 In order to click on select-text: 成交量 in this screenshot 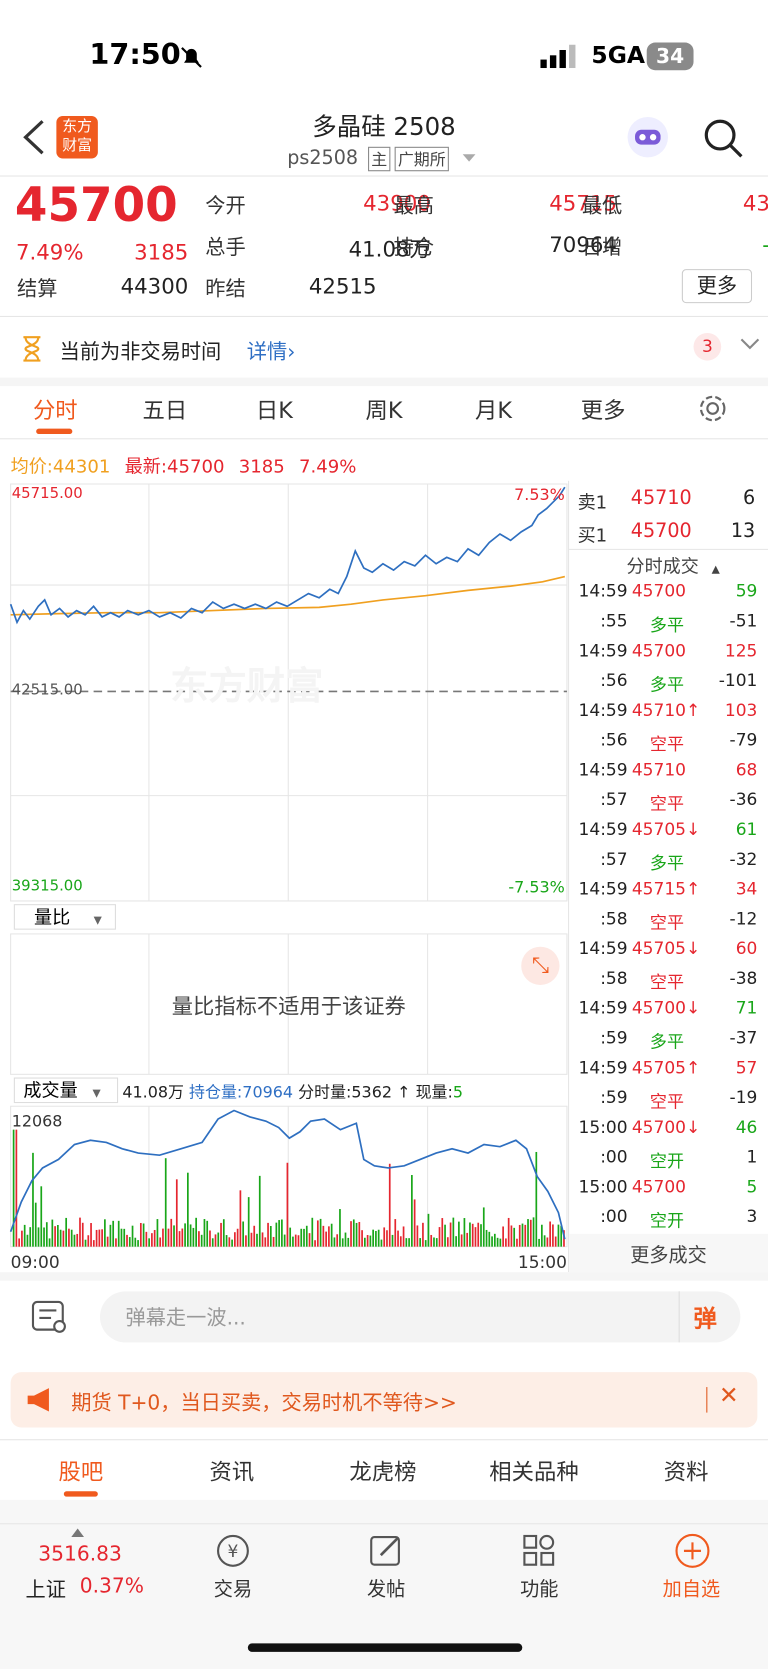, I will do `click(50, 1091)`.